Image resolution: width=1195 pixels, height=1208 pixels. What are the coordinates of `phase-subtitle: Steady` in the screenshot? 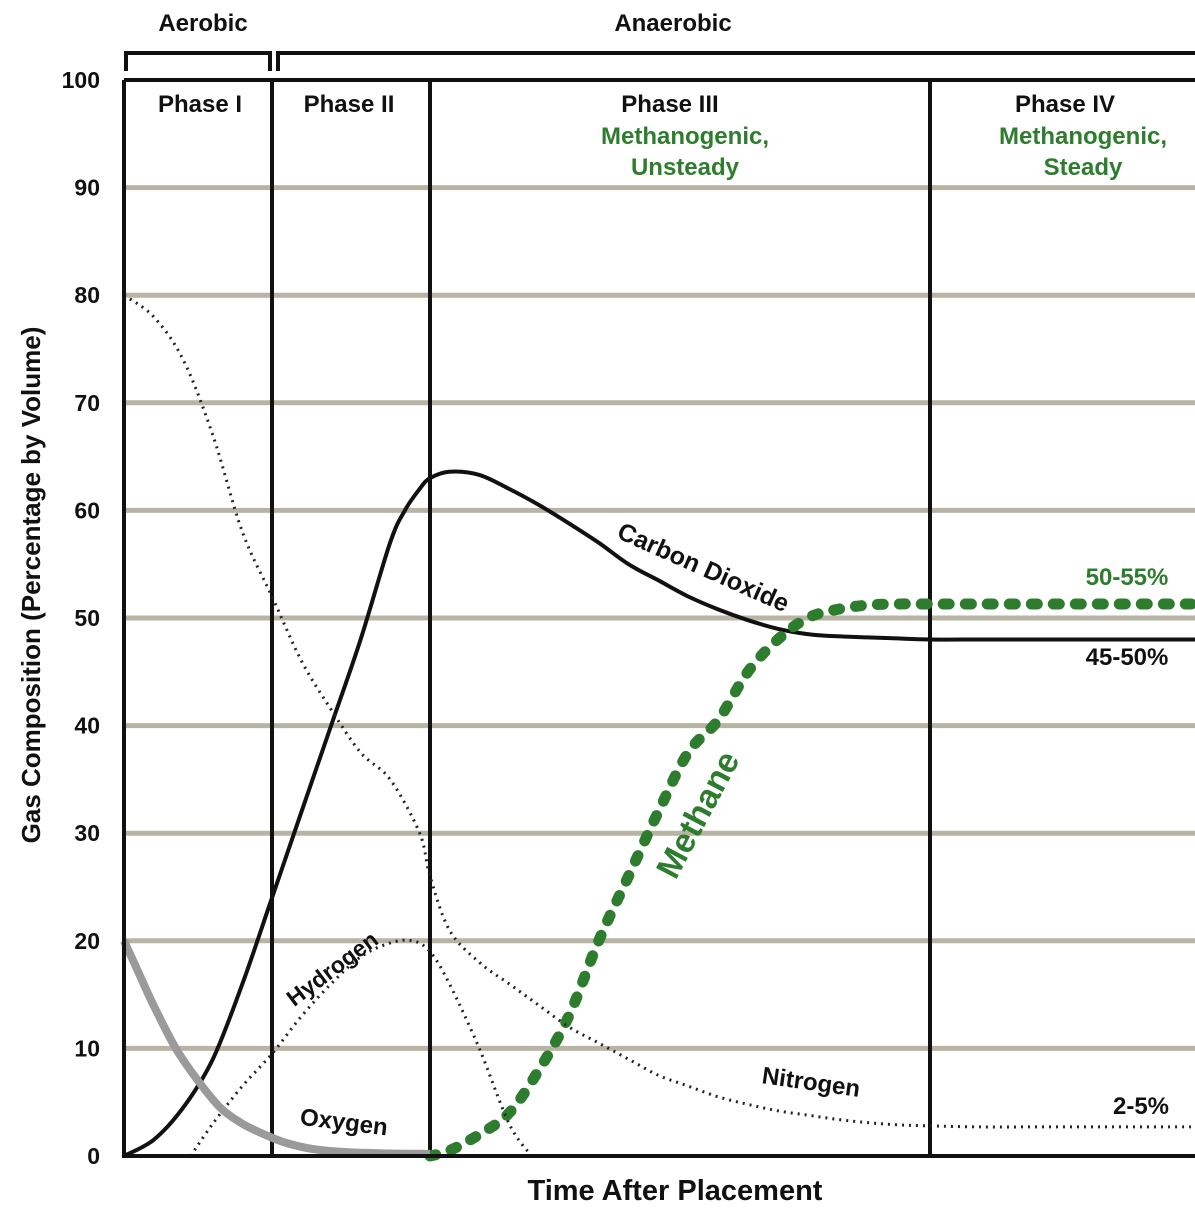 It's located at (1083, 167).